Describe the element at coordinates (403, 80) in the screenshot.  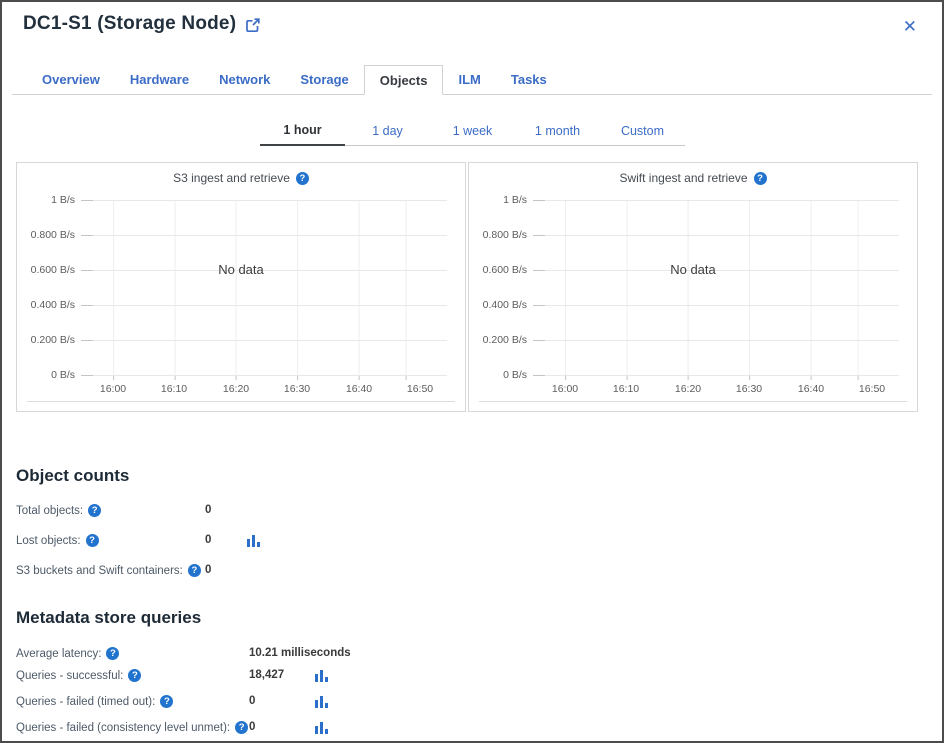
I see `tab-objects: Objects` at that location.